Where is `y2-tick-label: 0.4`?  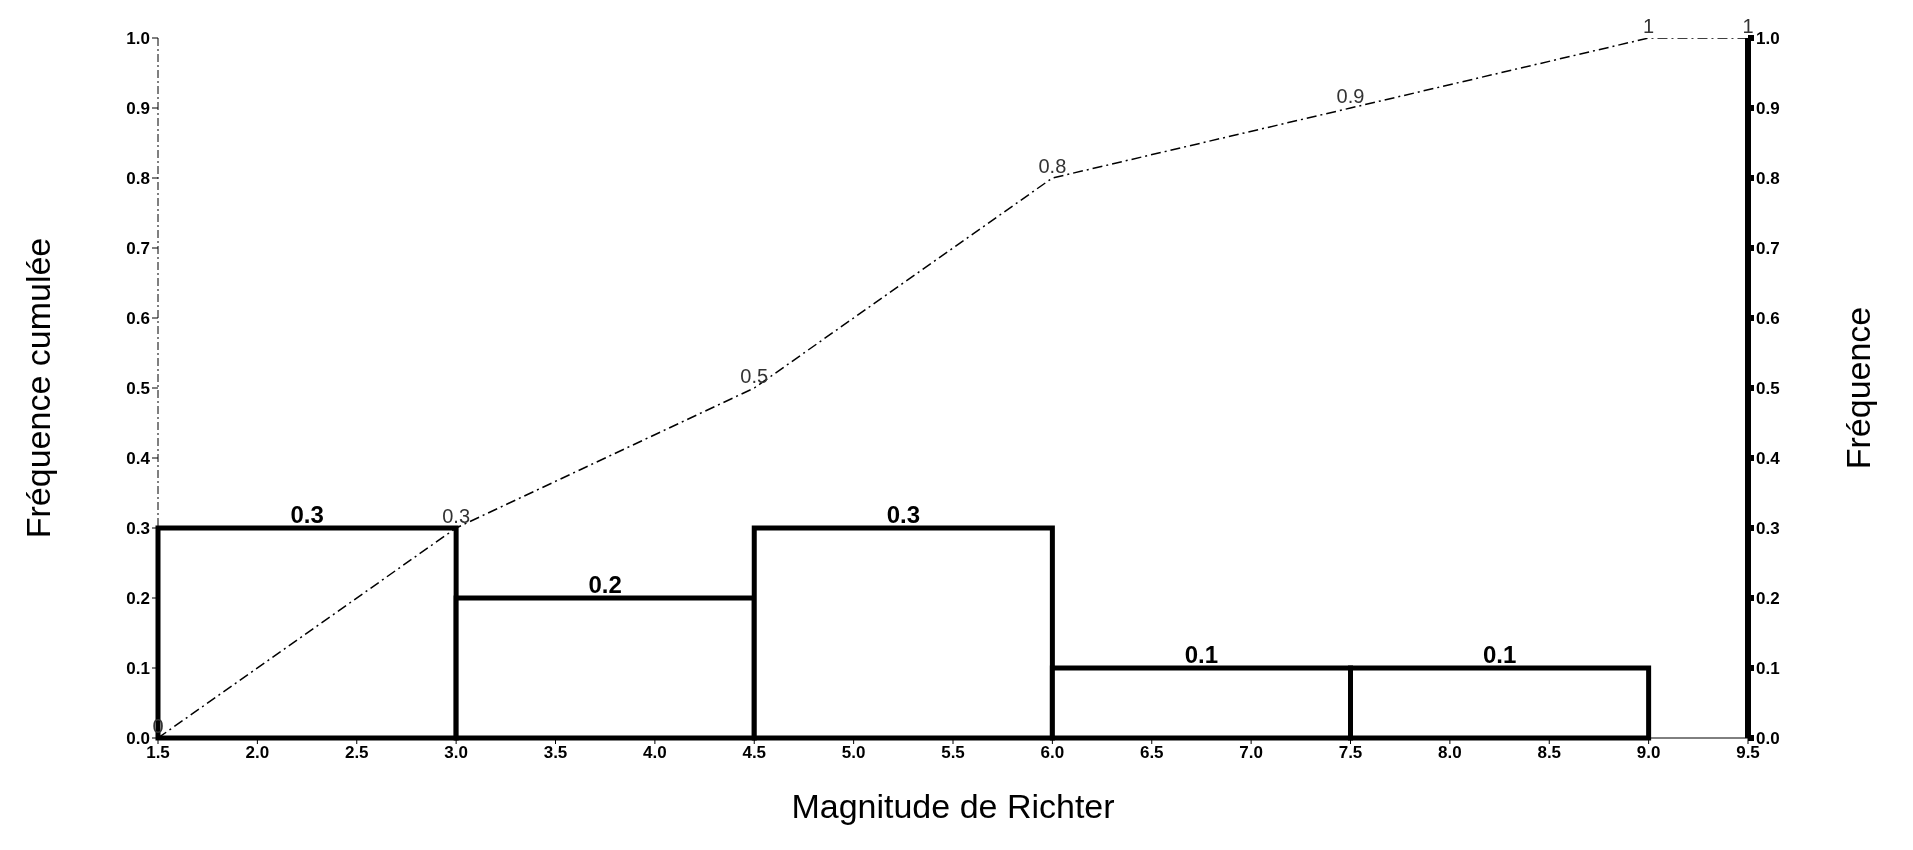 y2-tick-label: 0.4 is located at coordinates (1768, 459).